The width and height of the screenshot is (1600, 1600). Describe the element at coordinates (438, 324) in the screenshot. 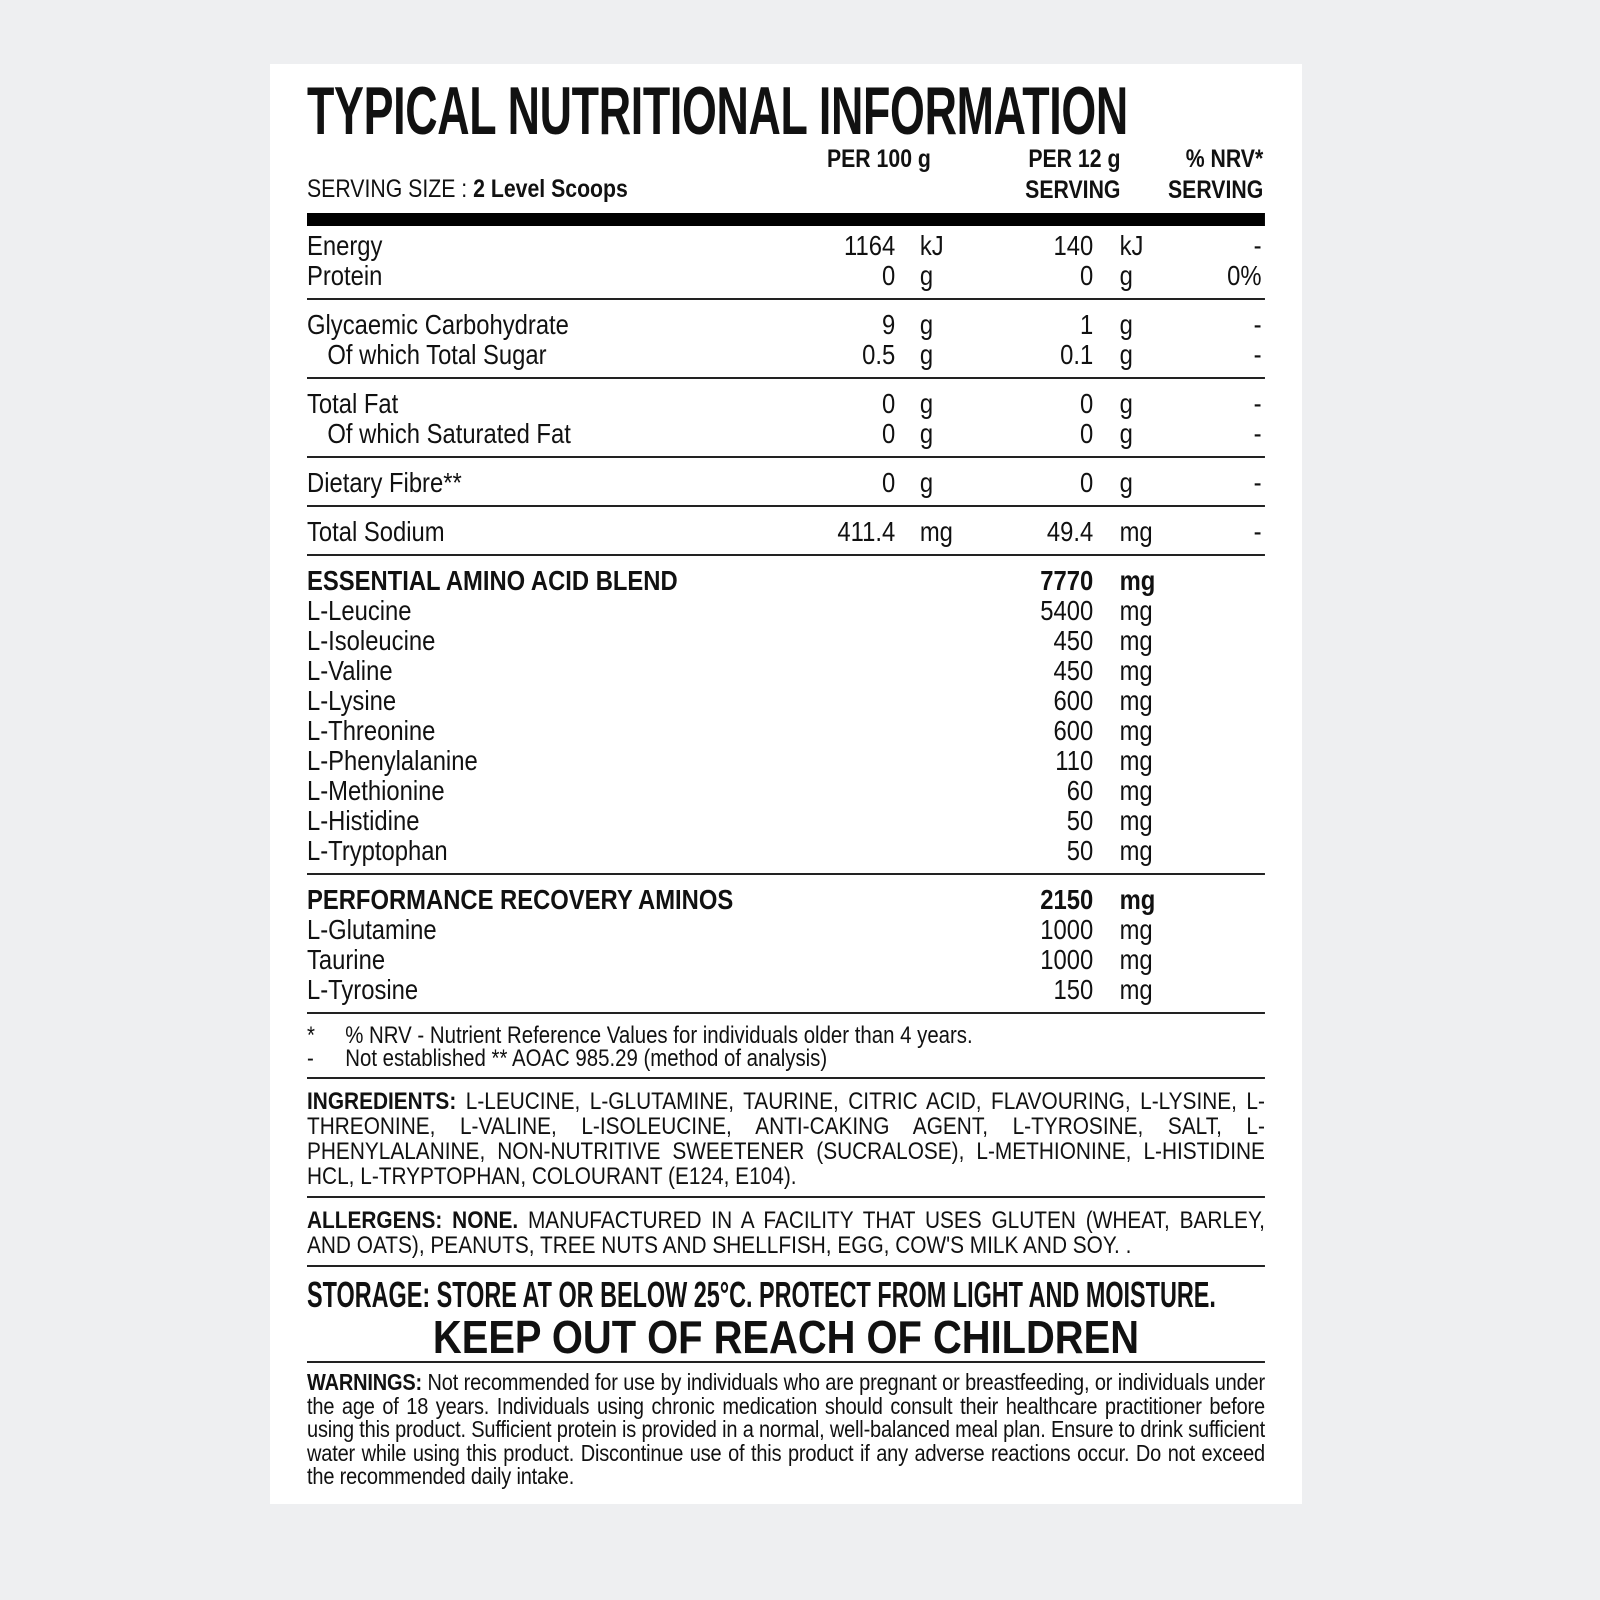

I see `nutrient-name: Glycaemic Carbohydrate` at that location.